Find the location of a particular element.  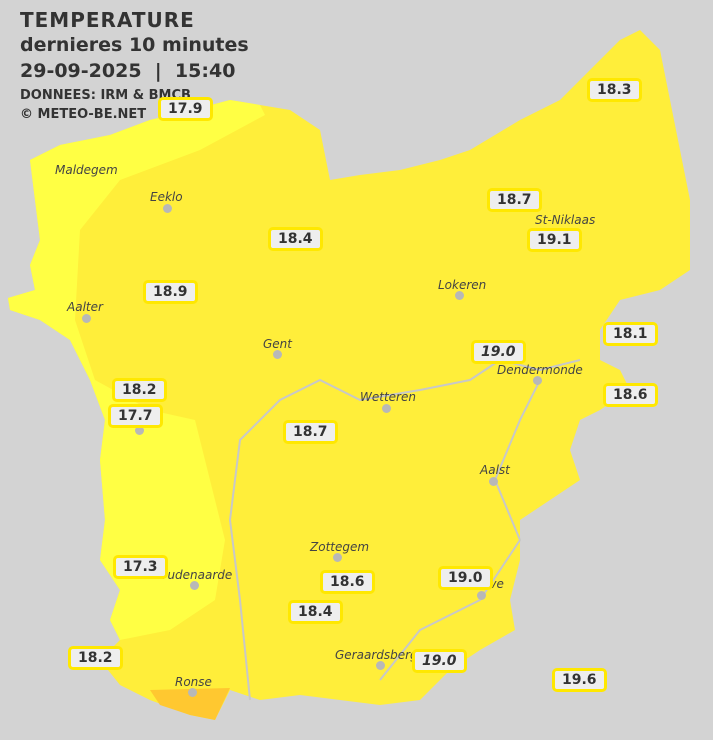

temp-label: 17.9 is located at coordinates (185, 109).